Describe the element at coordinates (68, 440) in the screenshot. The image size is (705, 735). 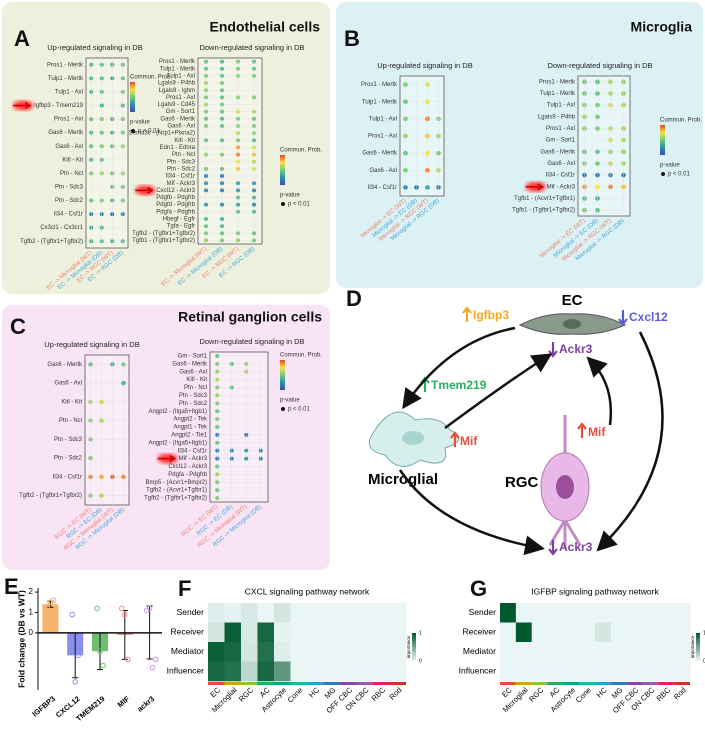
I see `row-label: Ptn - Sdc3` at that location.